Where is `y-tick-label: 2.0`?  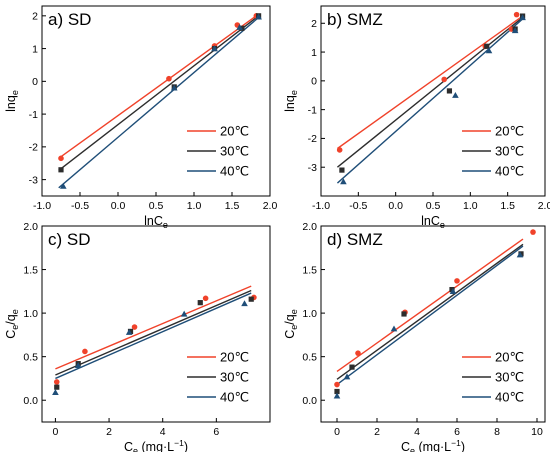
y-tick-label: 2.0 is located at coordinates (309, 227).